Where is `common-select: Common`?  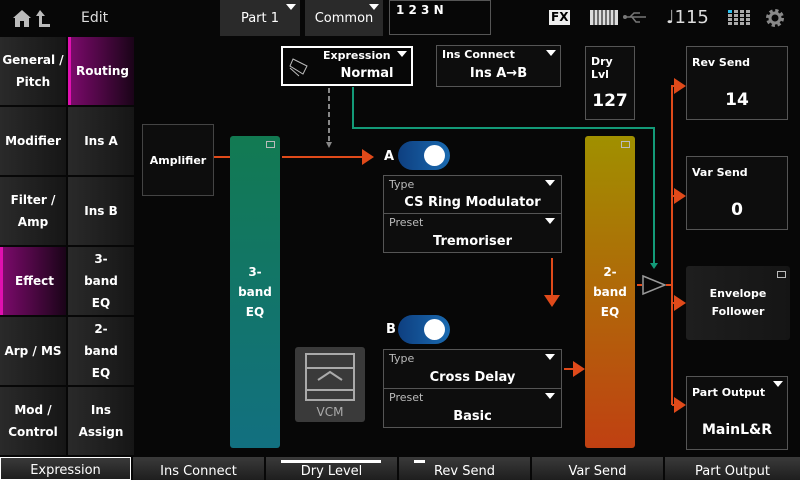
common-select: Common is located at coordinates (344, 18).